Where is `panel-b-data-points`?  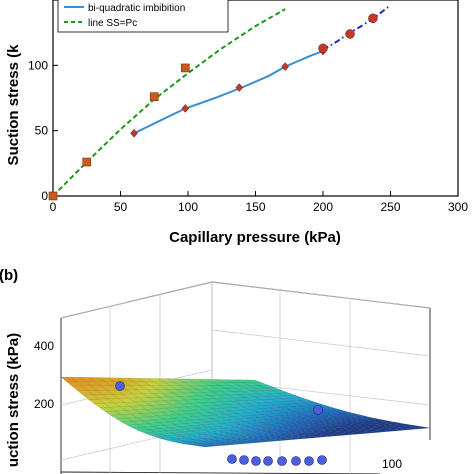 panel-b-data-points is located at coordinates (221, 423).